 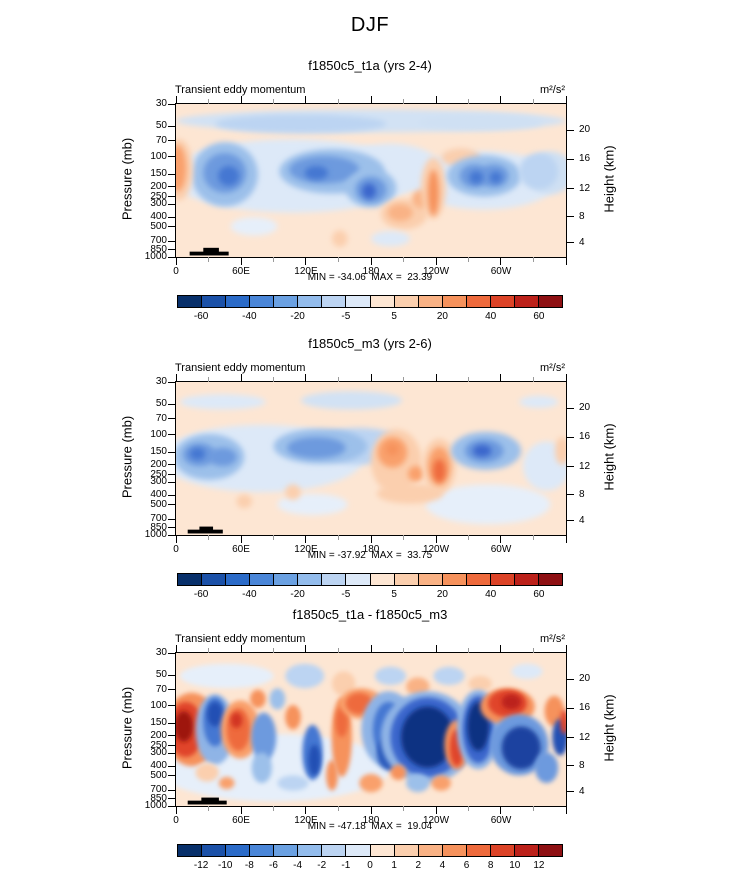 I want to click on height-tick-label: 20, so click(x=585, y=679).